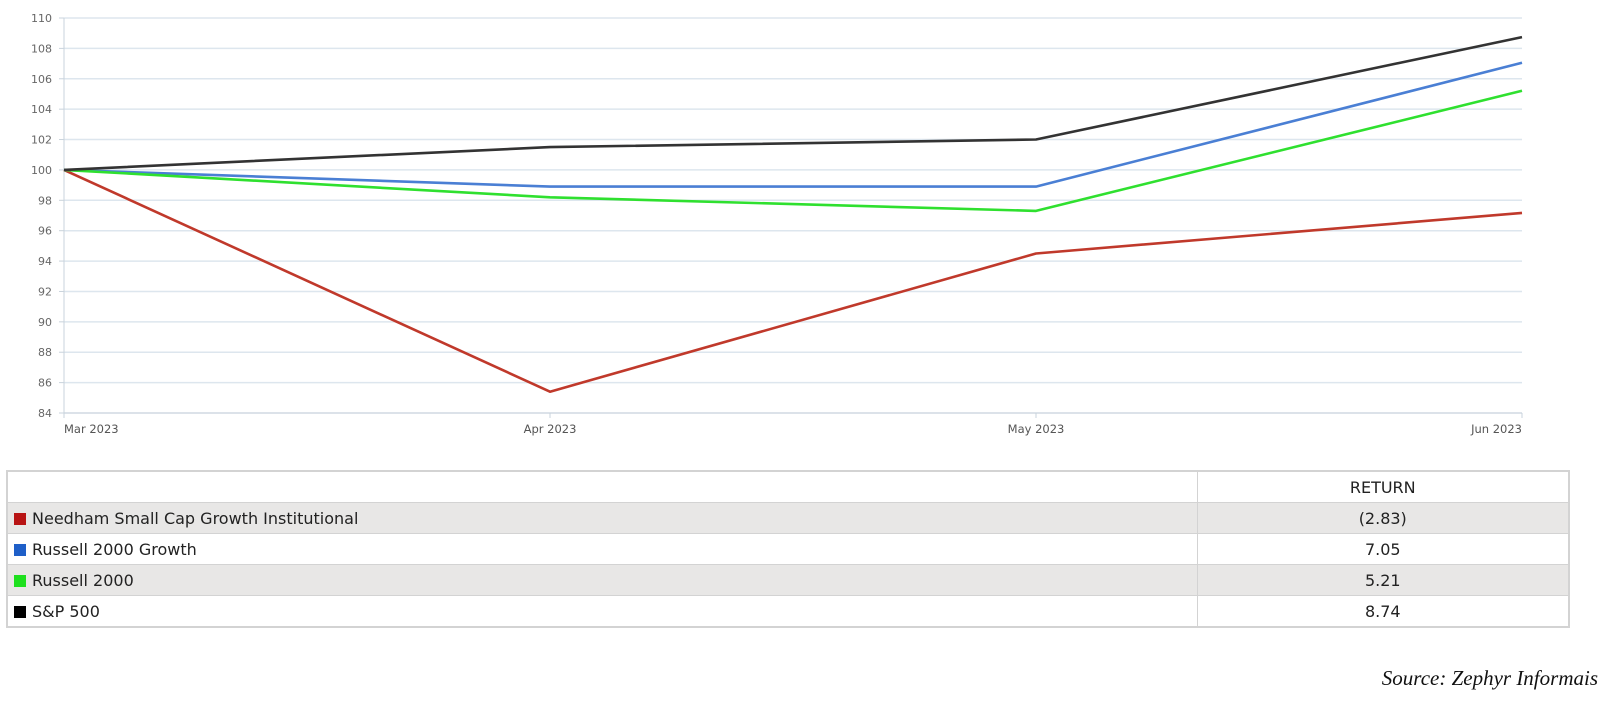  I want to click on x-axis-ticks: Mar 2023 Apr 2023 May 2023 Jun 2023, so click(793, 424).